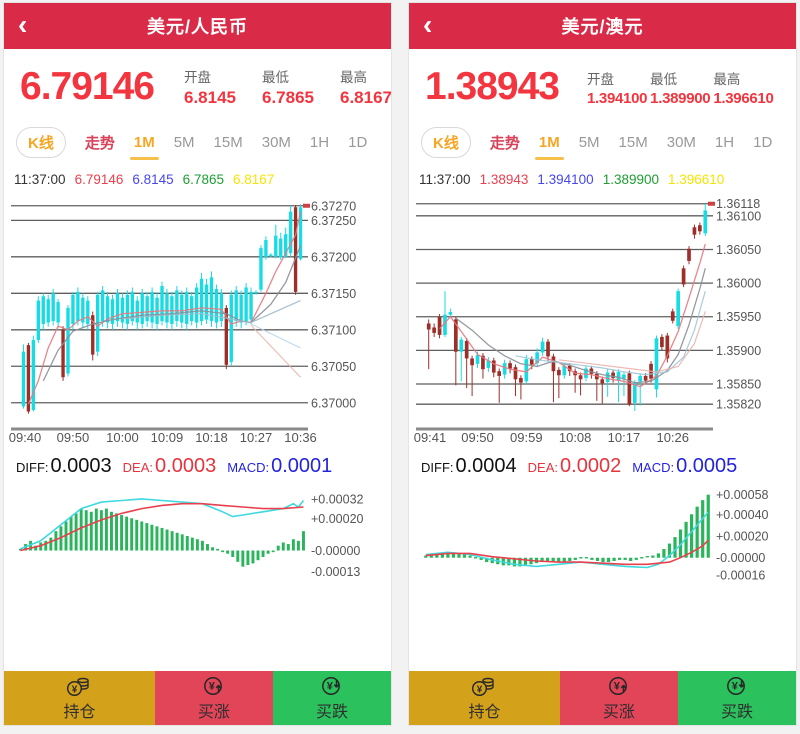  Describe the element at coordinates (87, 86) in the screenshot. I see `current-price: 6.79146` at that location.